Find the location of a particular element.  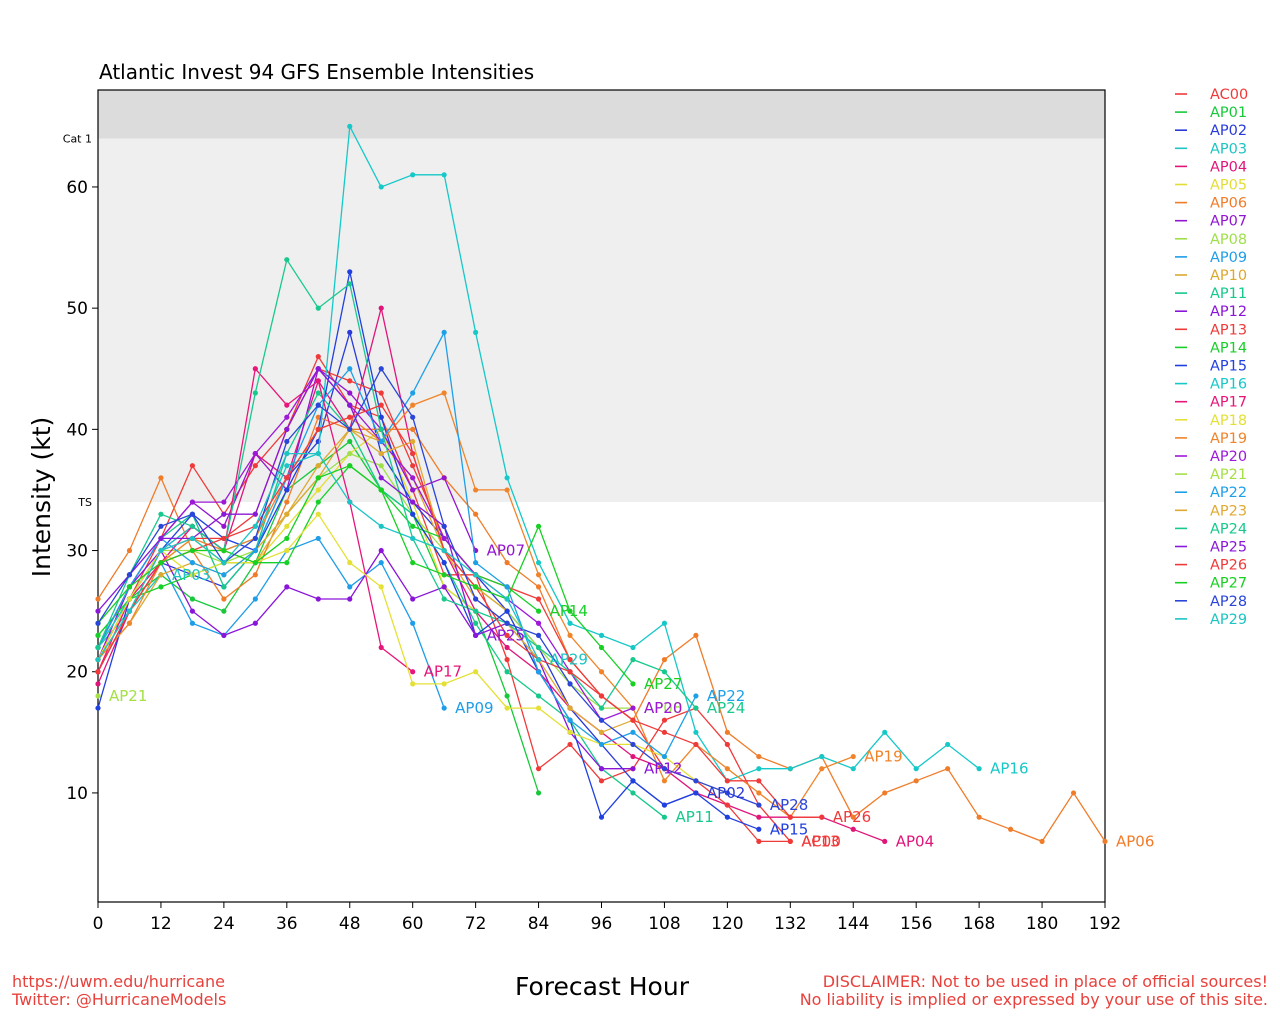

series-line is located at coordinates (412, 653).